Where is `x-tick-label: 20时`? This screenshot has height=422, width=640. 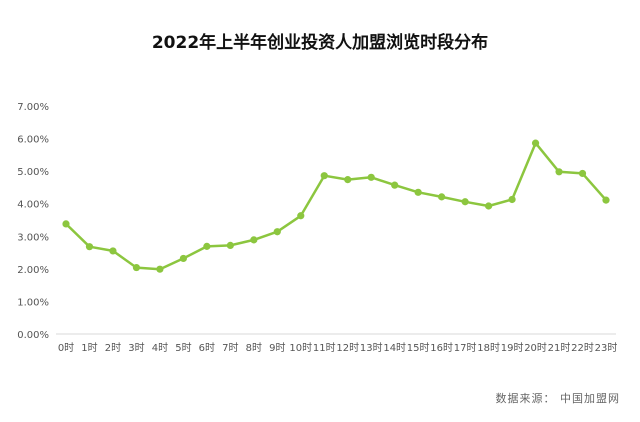 x-tick-label: 20时 is located at coordinates (535, 348).